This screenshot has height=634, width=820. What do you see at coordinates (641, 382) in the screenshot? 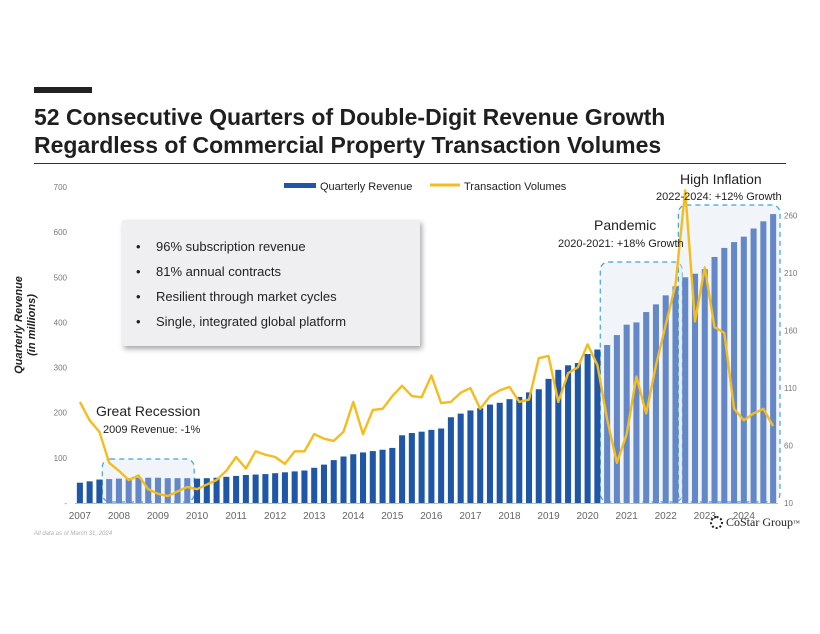
I see `highlight-box` at bounding box center [641, 382].